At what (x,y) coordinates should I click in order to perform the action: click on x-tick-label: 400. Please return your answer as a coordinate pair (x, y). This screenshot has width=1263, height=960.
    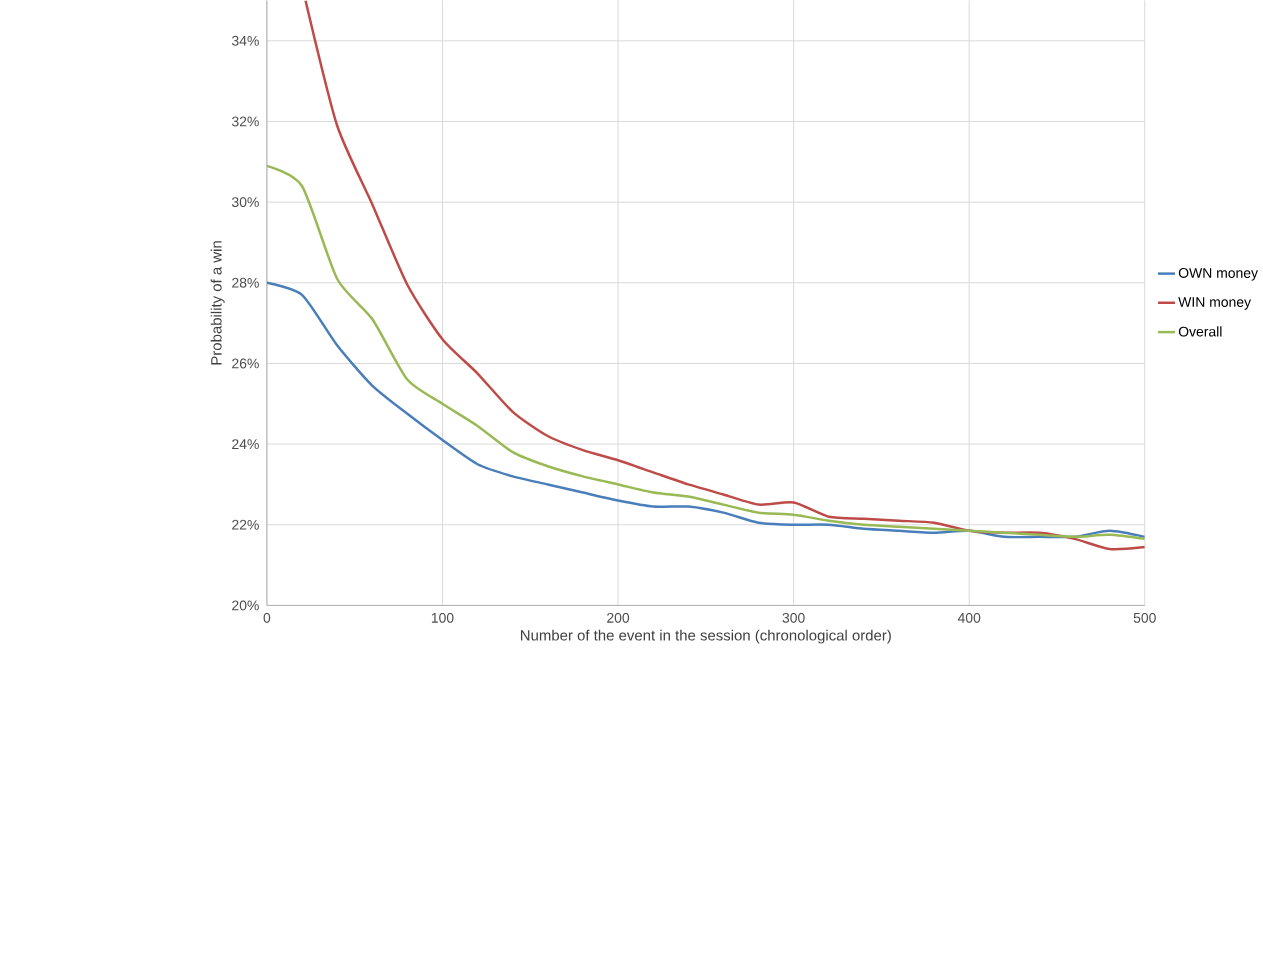
    Looking at the image, I should click on (969, 617).